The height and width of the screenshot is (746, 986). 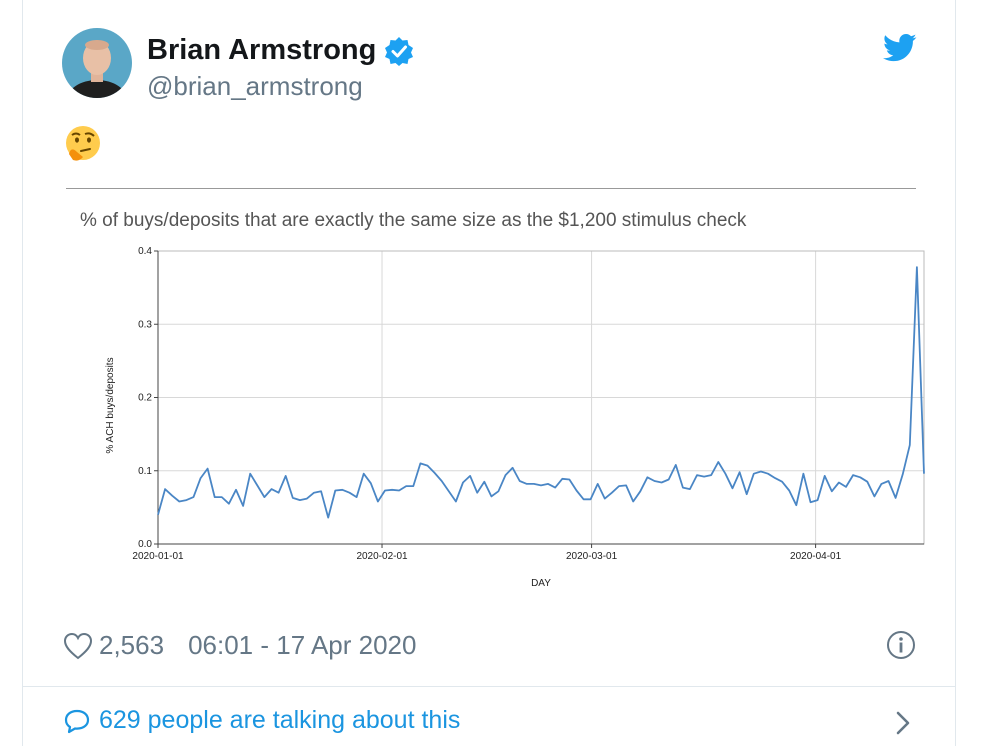 I want to click on x-tick-label: 2020-03-01, so click(x=592, y=556).